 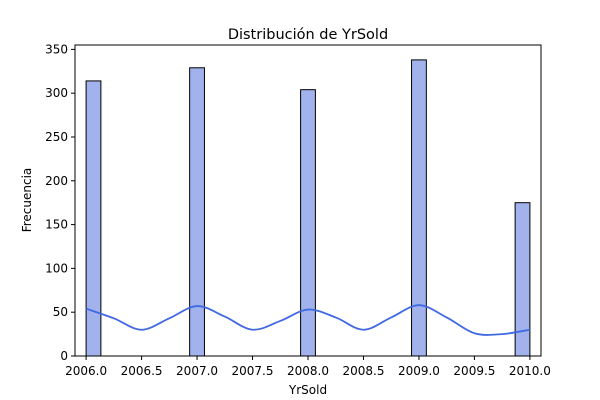 What do you see at coordinates (474, 371) in the screenshot?
I see `x-tick-label: 2009.5` at bounding box center [474, 371].